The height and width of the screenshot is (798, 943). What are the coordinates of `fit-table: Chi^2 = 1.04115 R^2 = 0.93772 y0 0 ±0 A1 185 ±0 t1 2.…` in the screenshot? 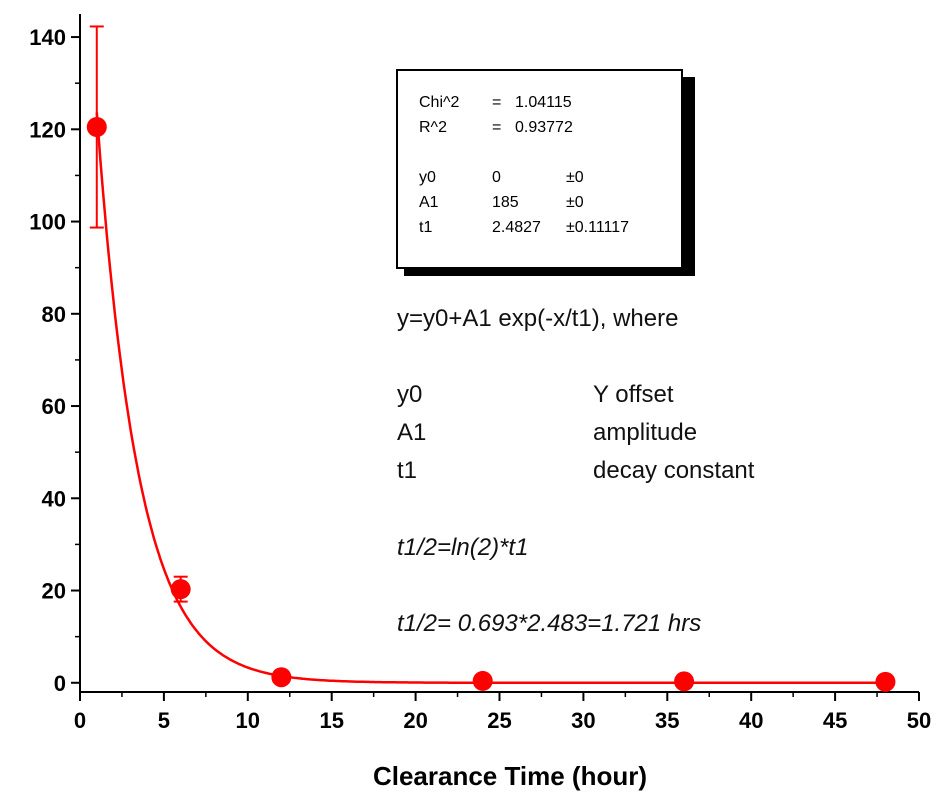 It's located at (524, 165).